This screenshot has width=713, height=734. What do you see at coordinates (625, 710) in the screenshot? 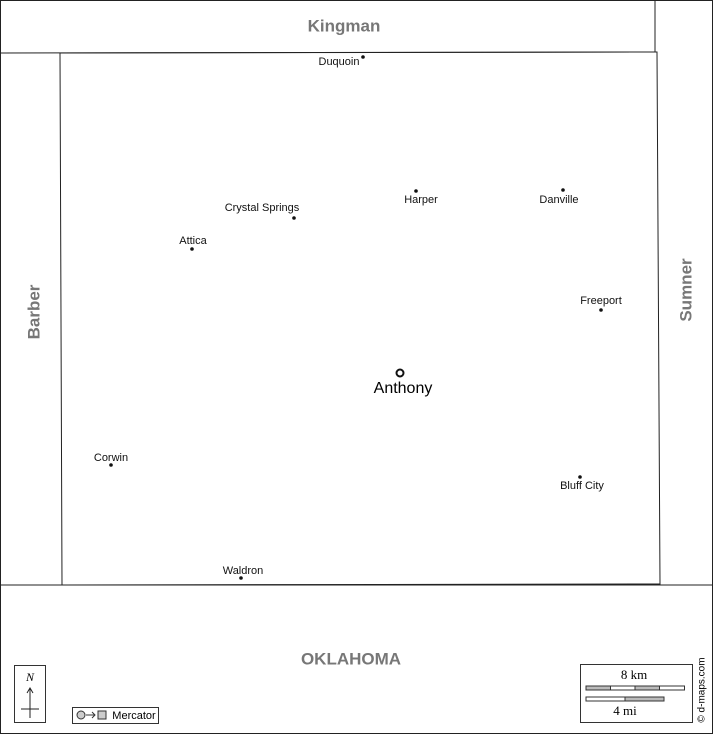
I see `scale-label: 4 mi` at bounding box center [625, 710].